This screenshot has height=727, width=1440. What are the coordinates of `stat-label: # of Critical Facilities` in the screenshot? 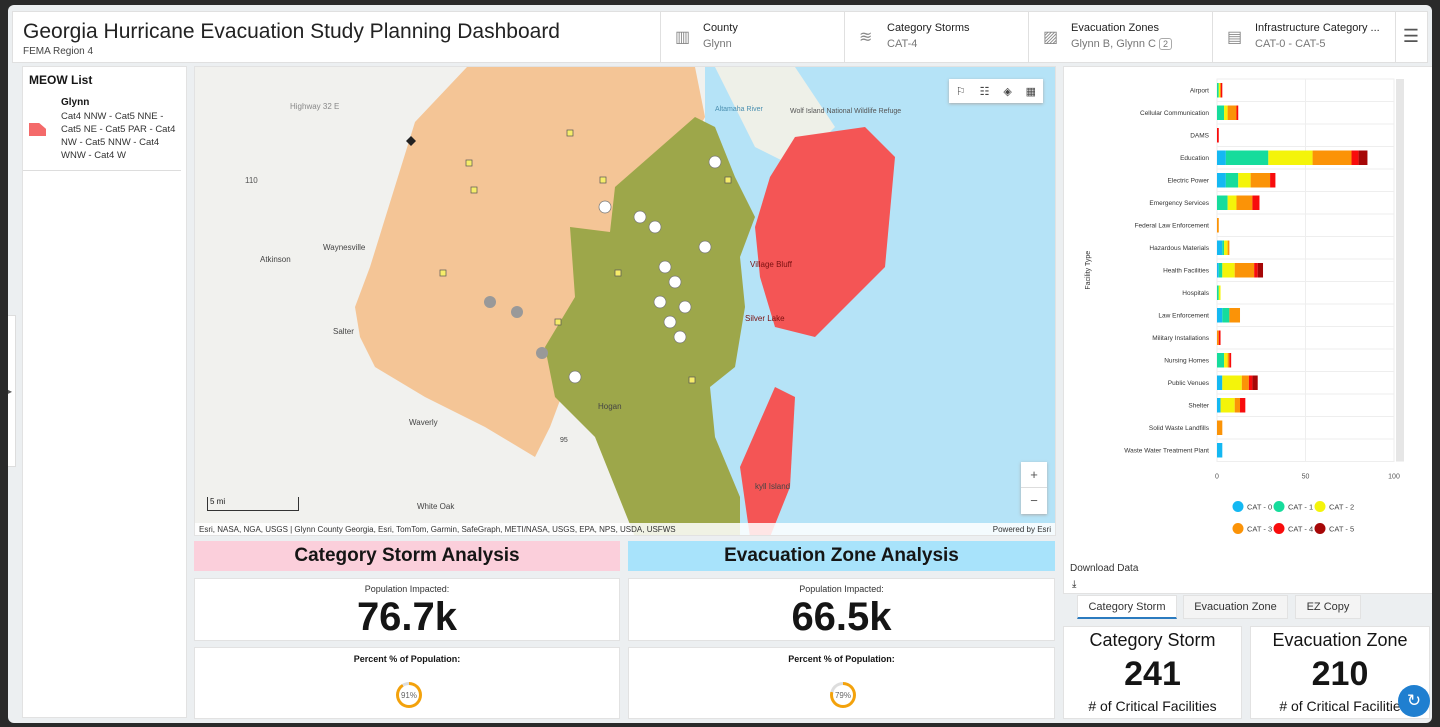 It's located at (1152, 706).